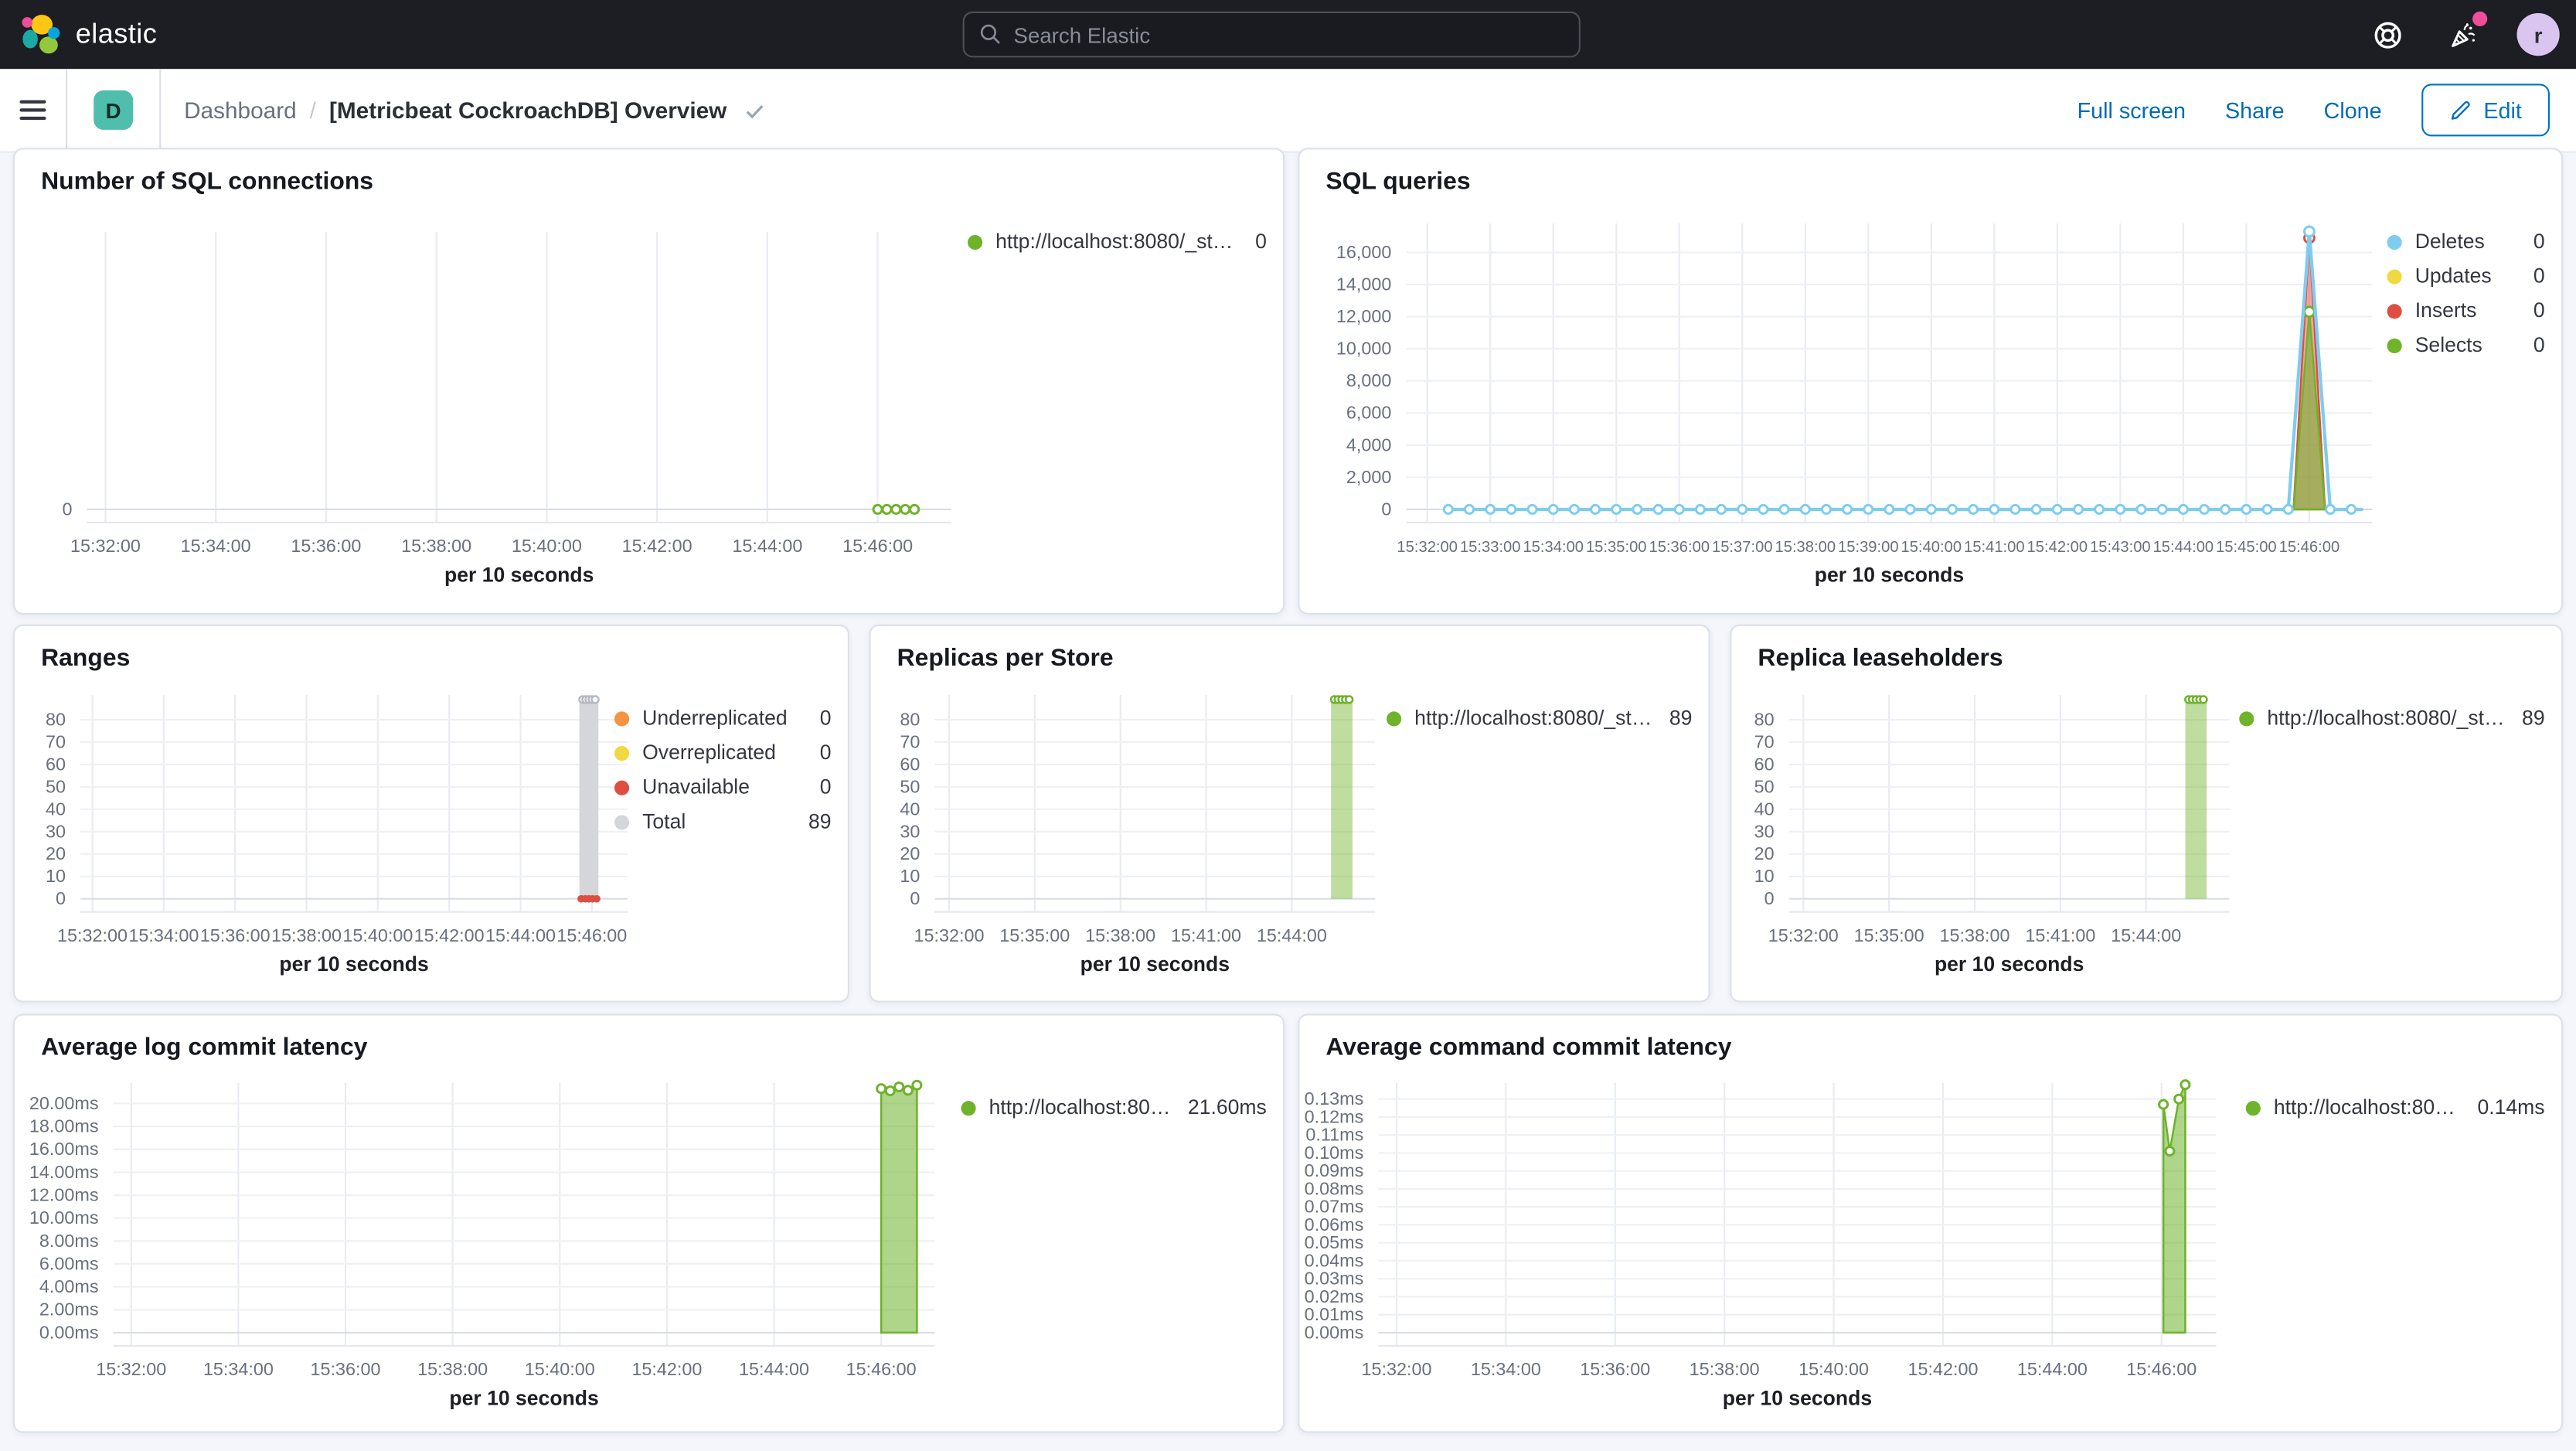  What do you see at coordinates (2255, 110) in the screenshot?
I see `share-button: Share` at bounding box center [2255, 110].